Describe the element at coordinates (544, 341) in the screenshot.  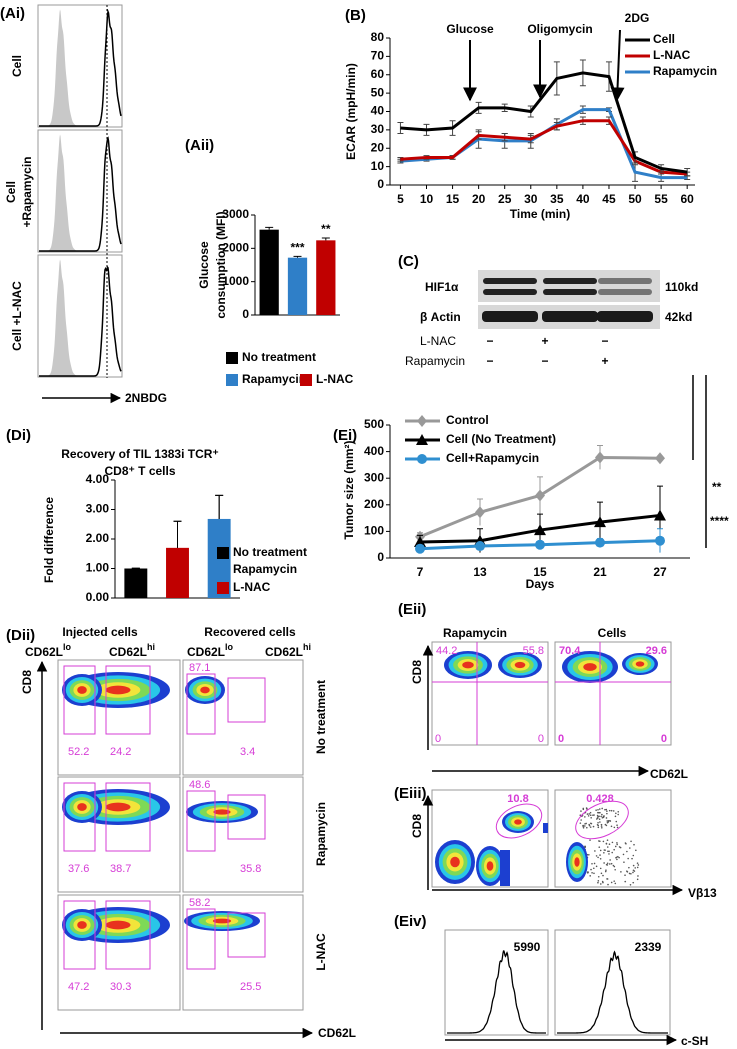
I see `treatment-sign: +` at that location.